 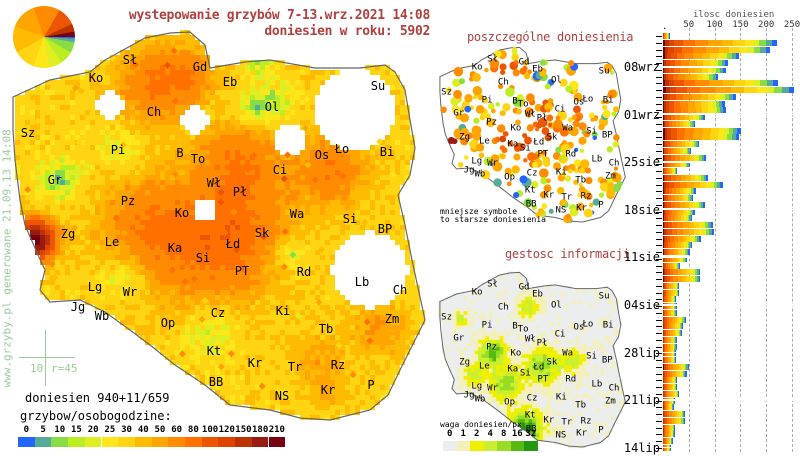 What do you see at coordinates (443, 110) in the screenshot?
I see `report-dot` at bounding box center [443, 110].